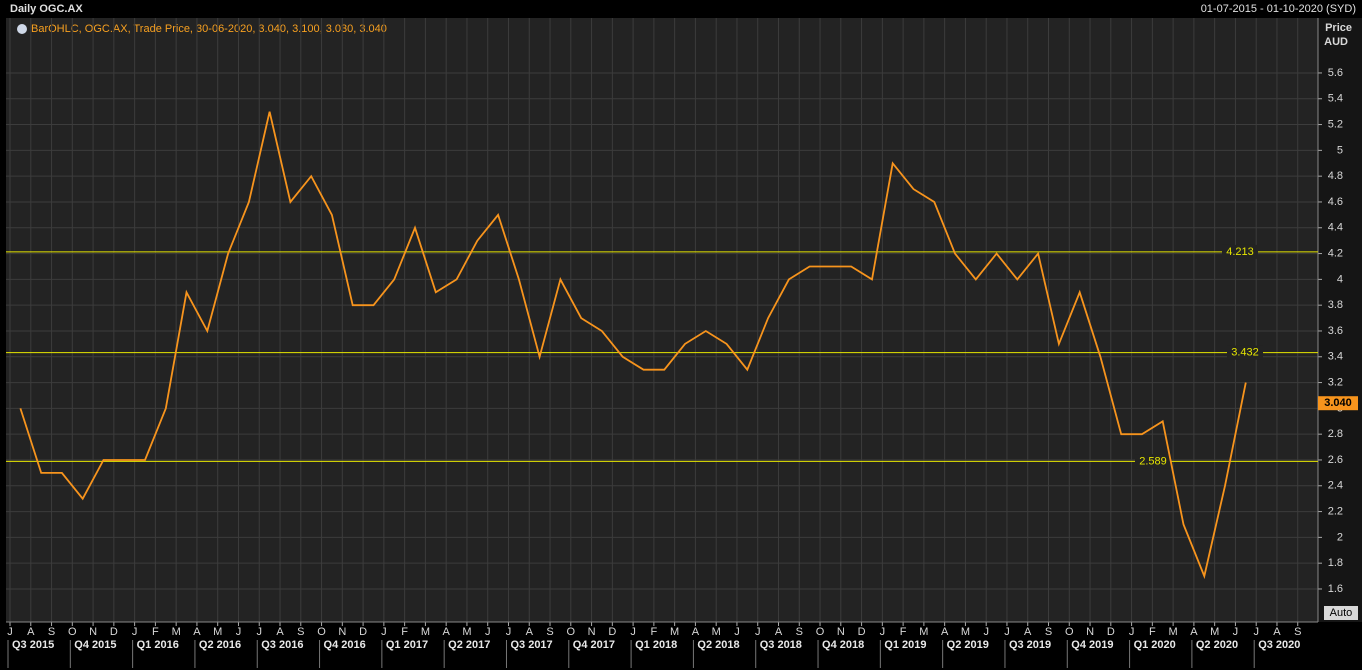 The width and height of the screenshot is (1362, 670). Describe the element at coordinates (656, 645) in the screenshot. I see `quarter-label: Q1 2018` at that location.